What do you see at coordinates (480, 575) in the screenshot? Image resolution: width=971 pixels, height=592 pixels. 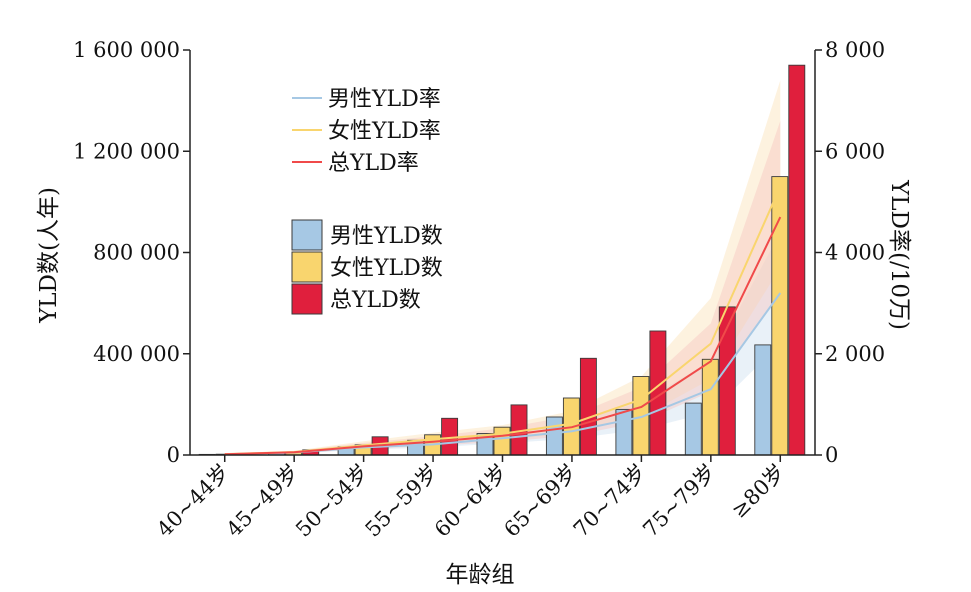 I see `x-axis-title: 年龄组` at bounding box center [480, 575].